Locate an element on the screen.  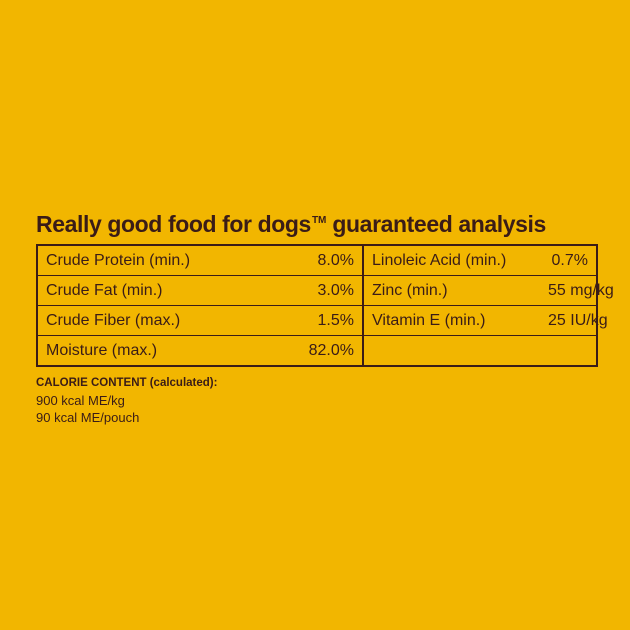
nutrient-name: Vitamin E (min.) is located at coordinates (451, 320).